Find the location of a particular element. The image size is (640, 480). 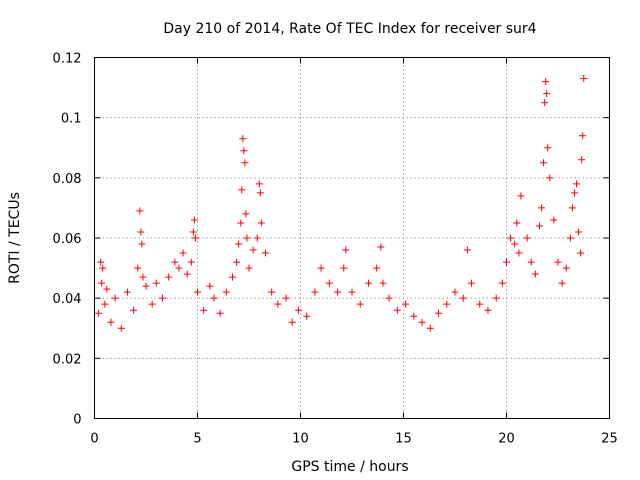

x-tick-label: 0 is located at coordinates (94, 439).